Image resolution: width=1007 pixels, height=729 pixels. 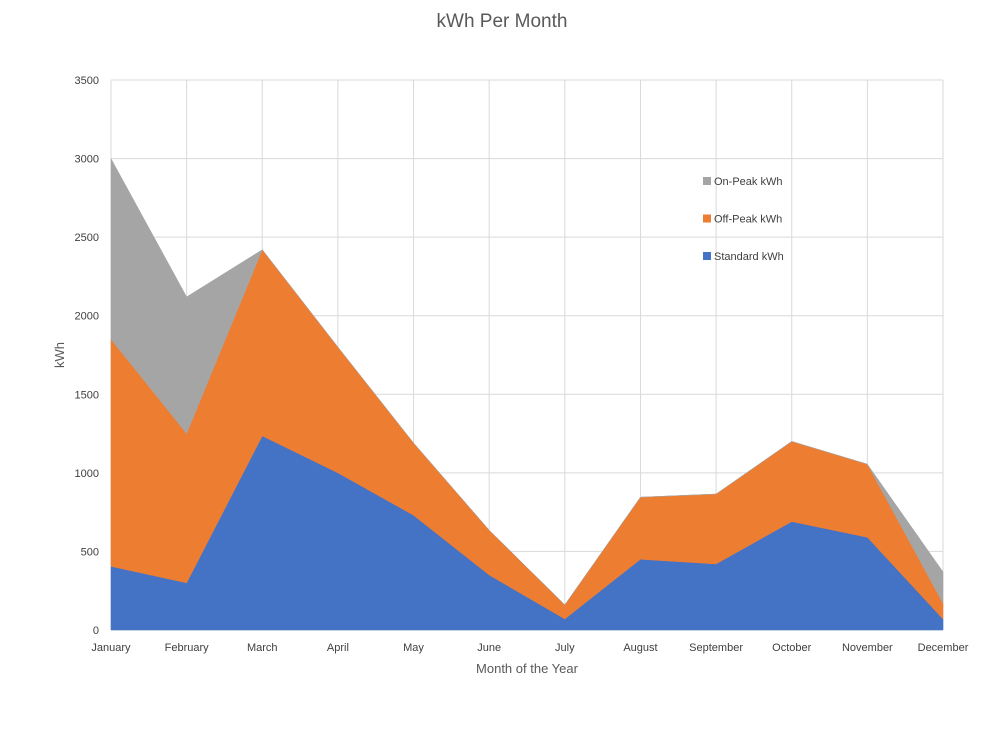 What do you see at coordinates (640, 648) in the screenshot?
I see `x-tick-label: August` at bounding box center [640, 648].